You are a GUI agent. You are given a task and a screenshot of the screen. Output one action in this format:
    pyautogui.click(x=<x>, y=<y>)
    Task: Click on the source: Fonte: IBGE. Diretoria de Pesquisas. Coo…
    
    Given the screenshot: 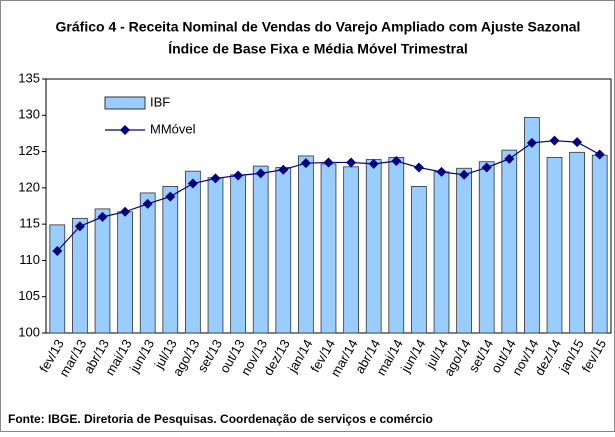 What is the action you would take?
    pyautogui.click(x=220, y=419)
    